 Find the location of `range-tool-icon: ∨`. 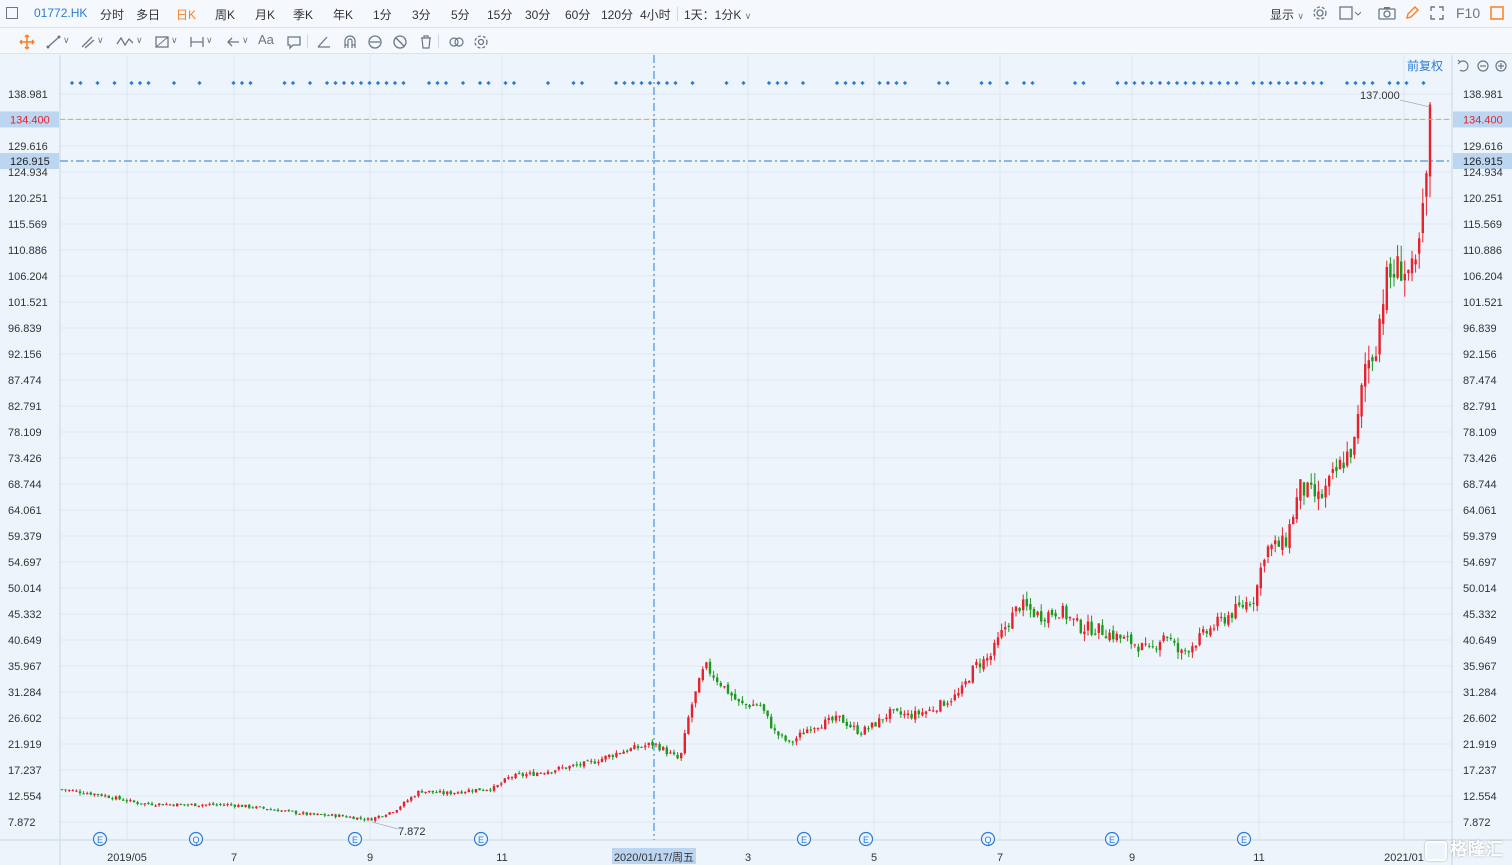

range-tool-icon: ∨ is located at coordinates (202, 42).